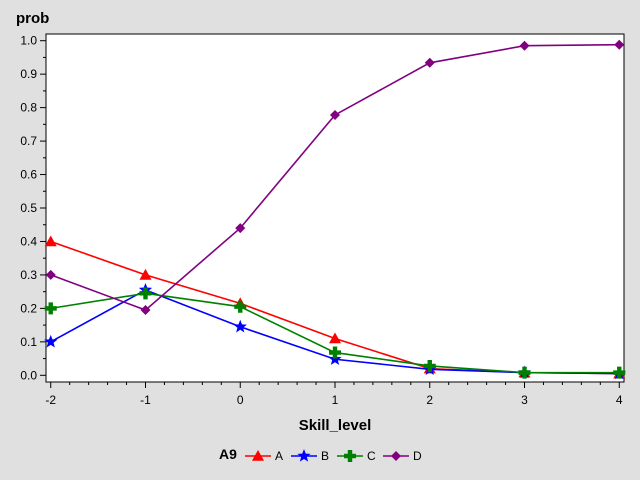 Image resolution: width=640 pixels, height=480 pixels. Describe the element at coordinates (371, 456) in the screenshot. I see `legend-label: C` at that location.